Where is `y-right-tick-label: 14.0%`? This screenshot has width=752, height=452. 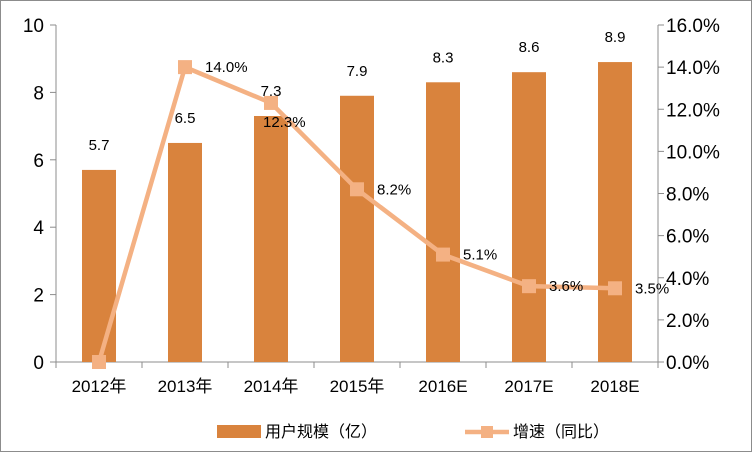 y-right-tick-label: 14.0% is located at coordinates (693, 68).